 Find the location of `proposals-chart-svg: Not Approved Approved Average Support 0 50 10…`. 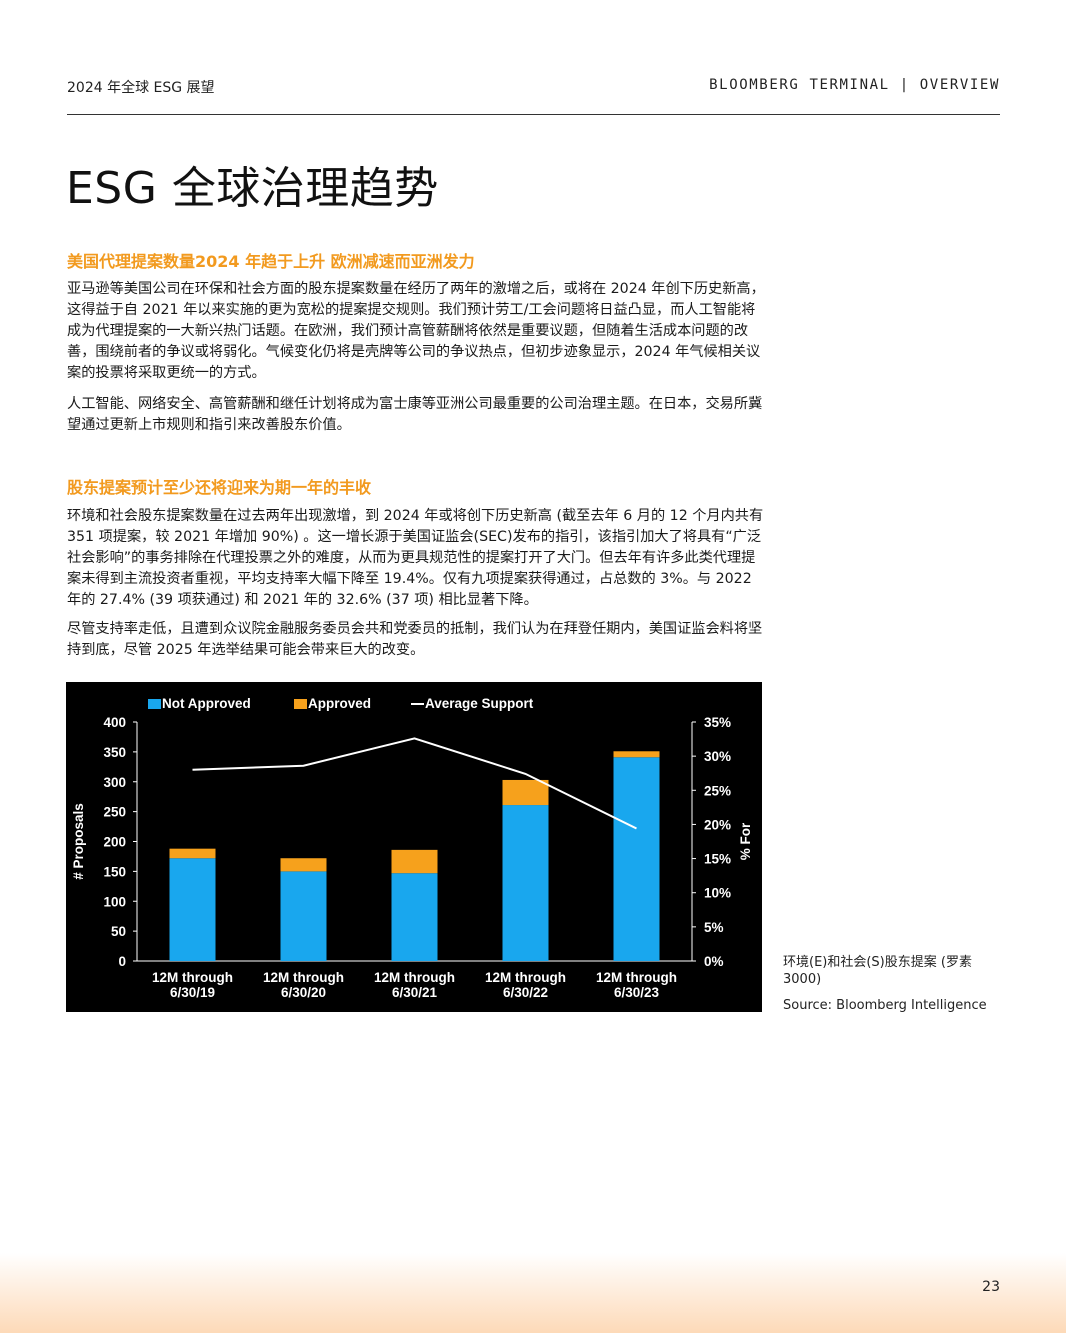

proposals-chart-svg: Not Approved Approved Average Support 0 50 10… is located at coordinates (412, 848).